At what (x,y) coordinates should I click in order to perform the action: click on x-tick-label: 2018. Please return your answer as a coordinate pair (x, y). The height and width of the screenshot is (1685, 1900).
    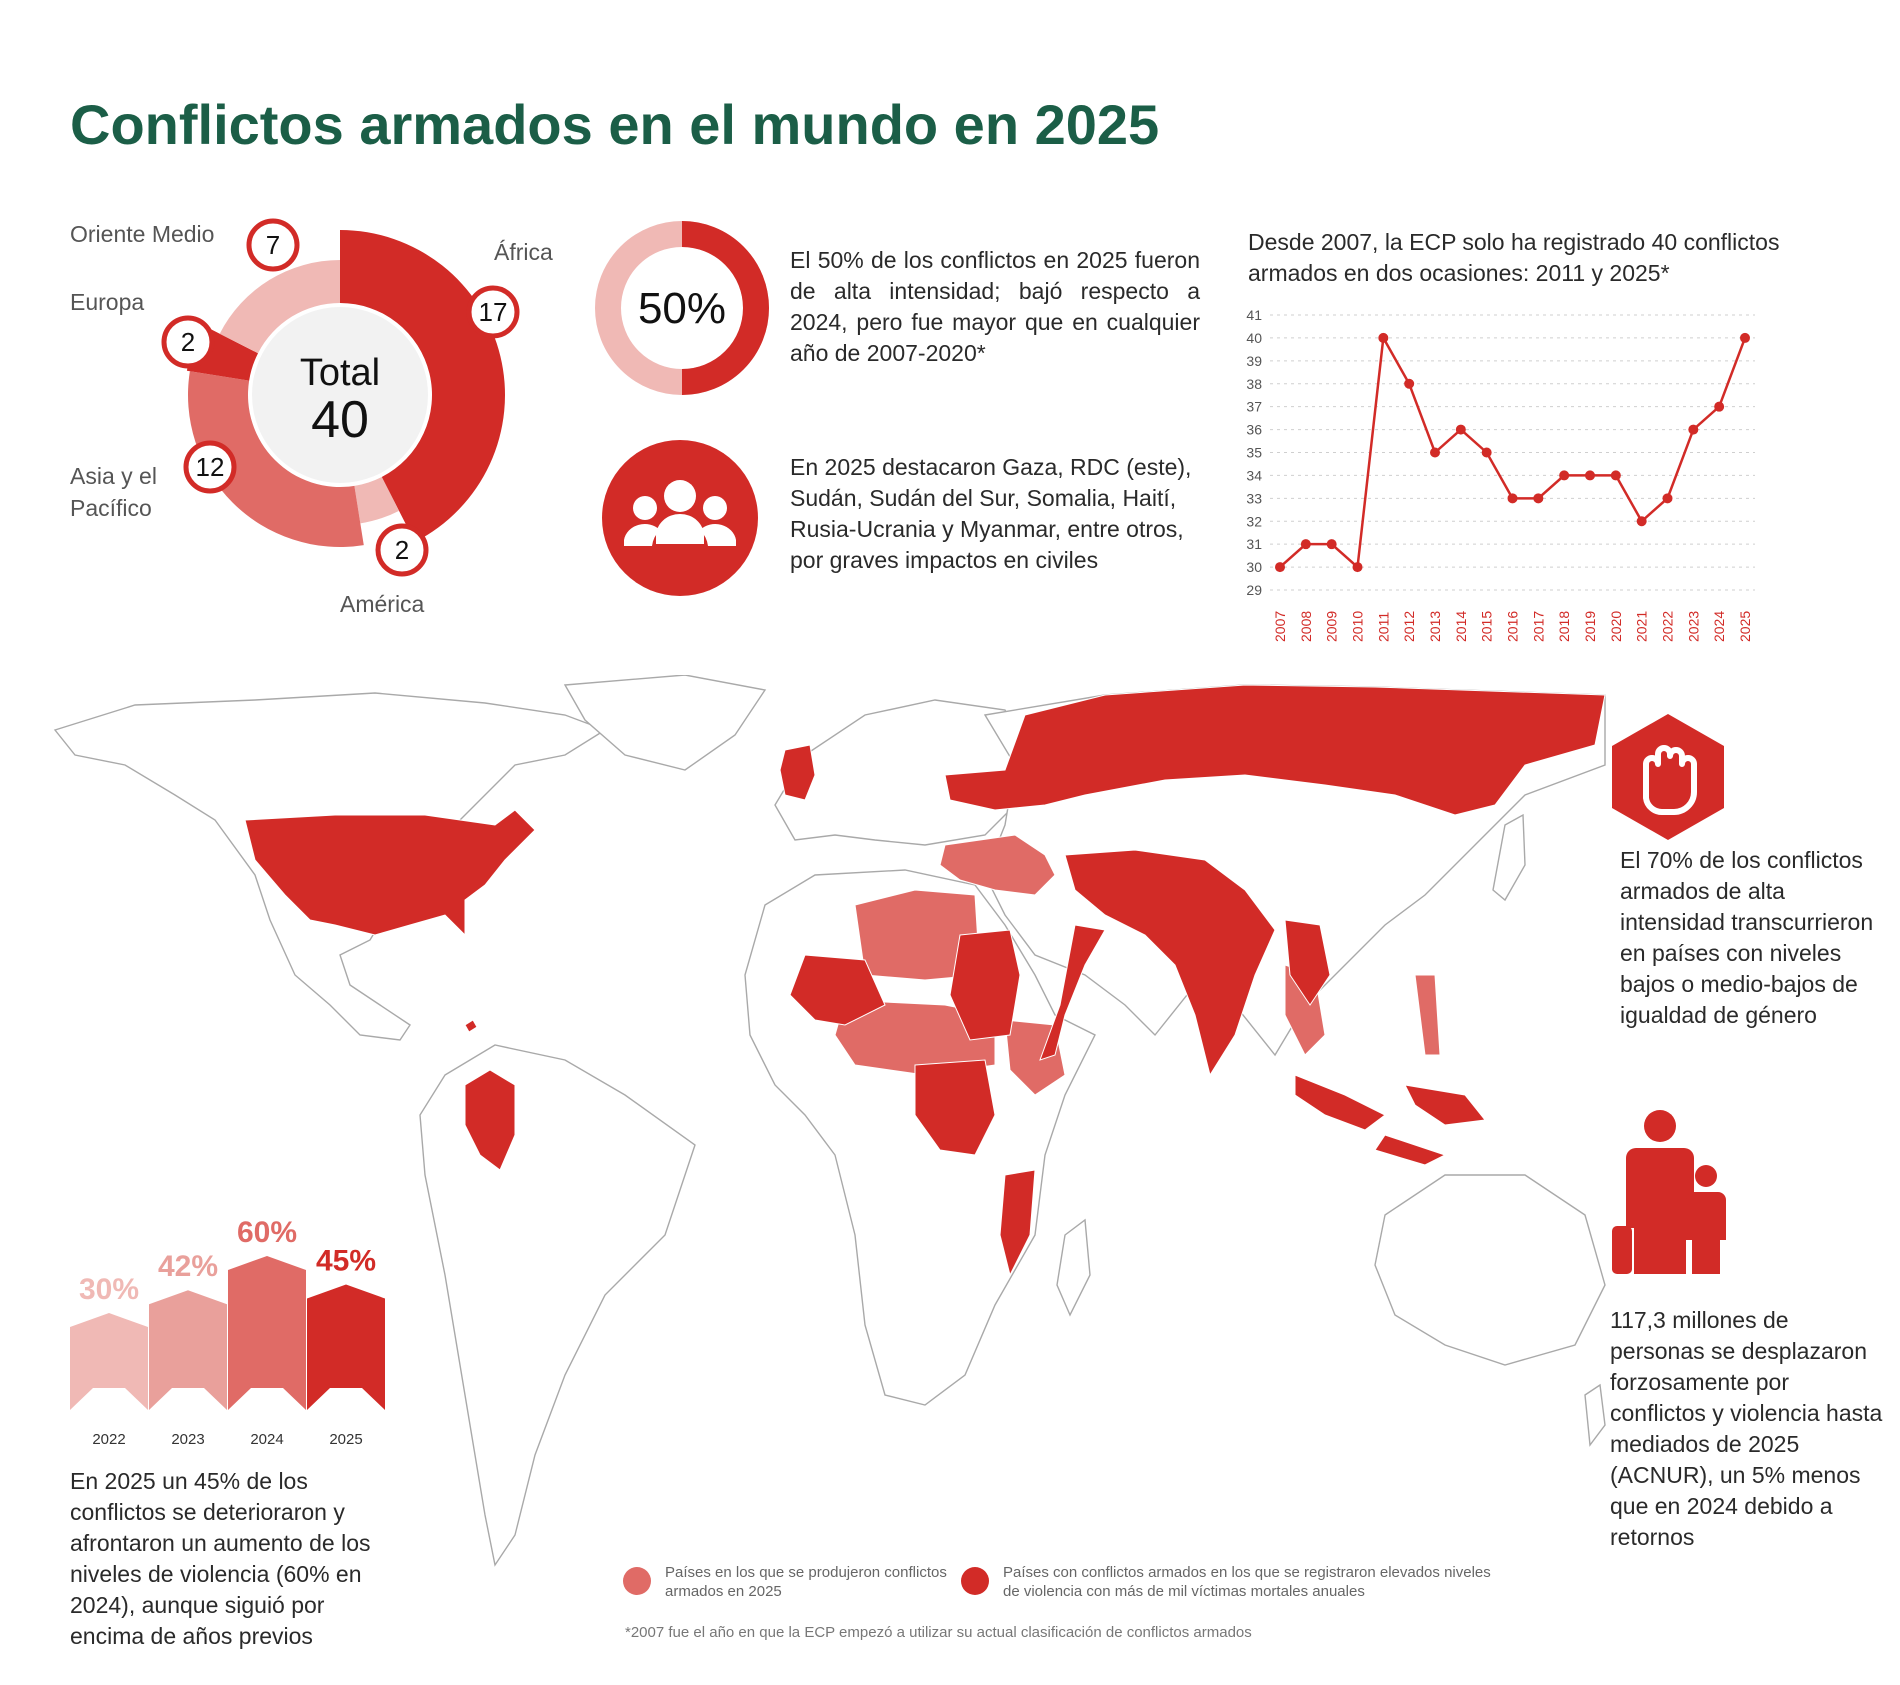
    Looking at the image, I should click on (1564, 626).